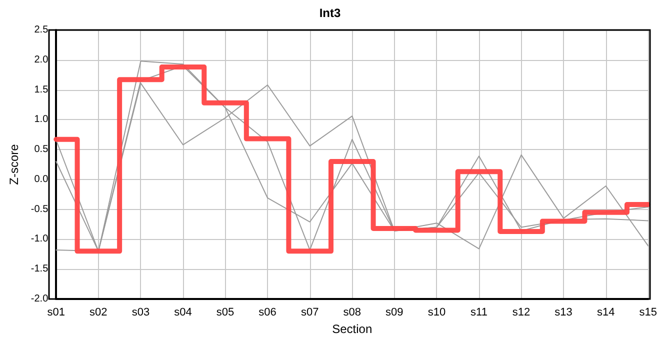 The image size is (660, 360). What do you see at coordinates (41, 60) in the screenshot?
I see `y-tick-label: 2.0` at bounding box center [41, 60].